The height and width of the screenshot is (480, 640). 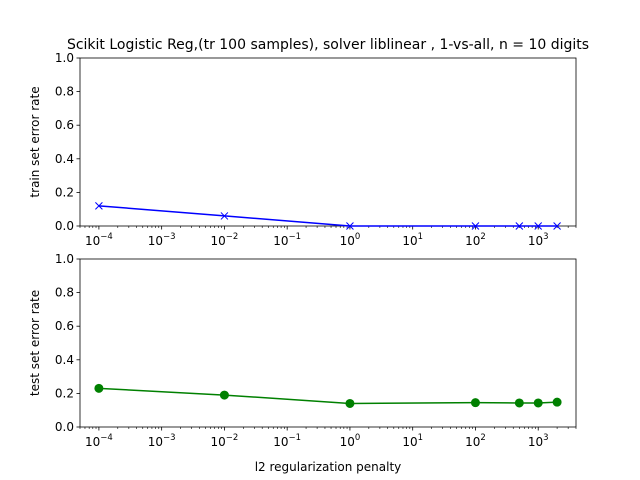 What do you see at coordinates (162, 240) in the screenshot?
I see `train-x-tick-label: 10⁻³` at bounding box center [162, 240].